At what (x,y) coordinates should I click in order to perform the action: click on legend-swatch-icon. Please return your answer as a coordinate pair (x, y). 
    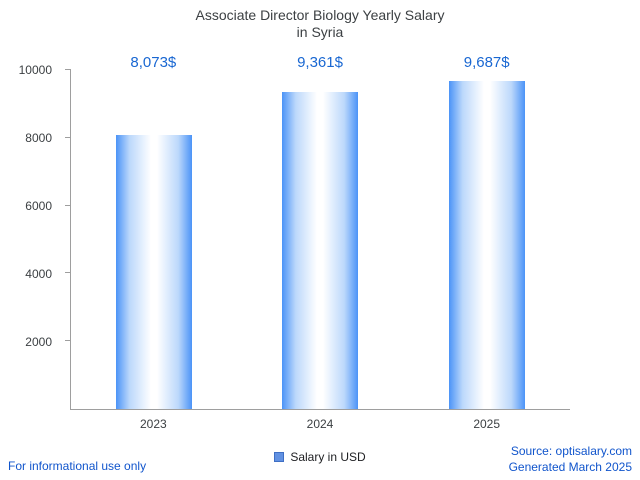
    Looking at the image, I should click on (279, 457).